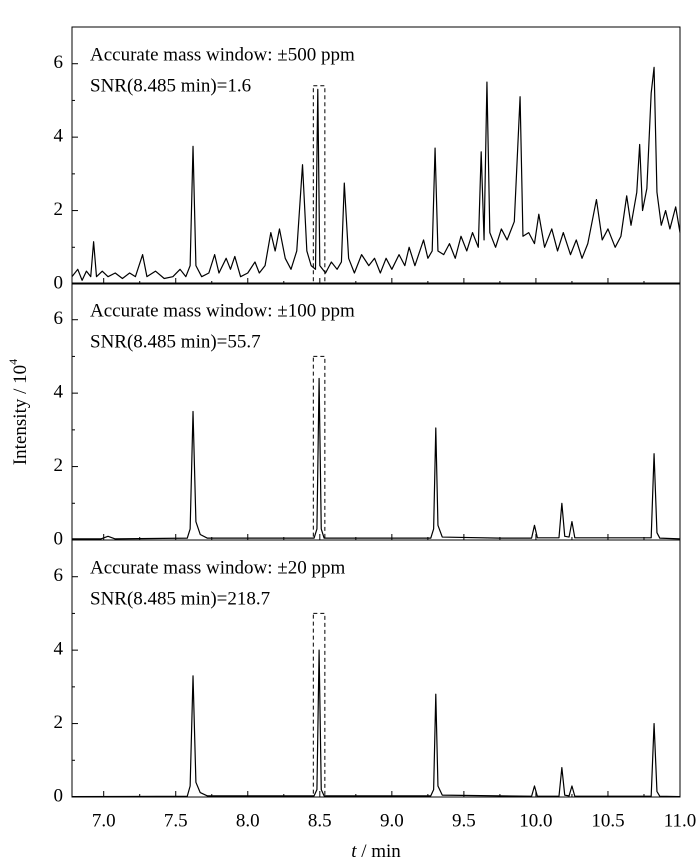 The width and height of the screenshot is (700, 864). I want to click on panel-title: Accurate mass window: ±500 ppm, so click(222, 54).